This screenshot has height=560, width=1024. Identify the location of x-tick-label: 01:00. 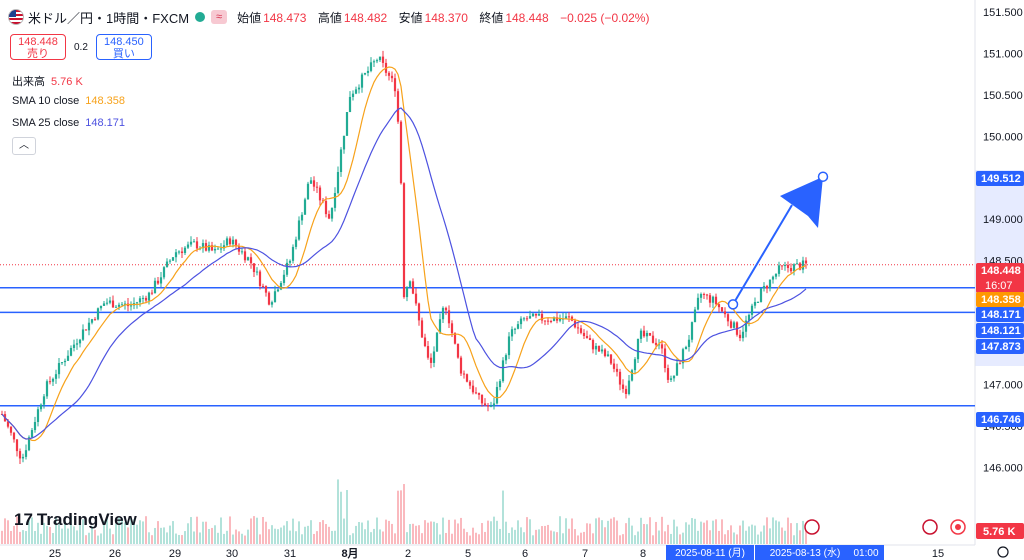
(865, 553).